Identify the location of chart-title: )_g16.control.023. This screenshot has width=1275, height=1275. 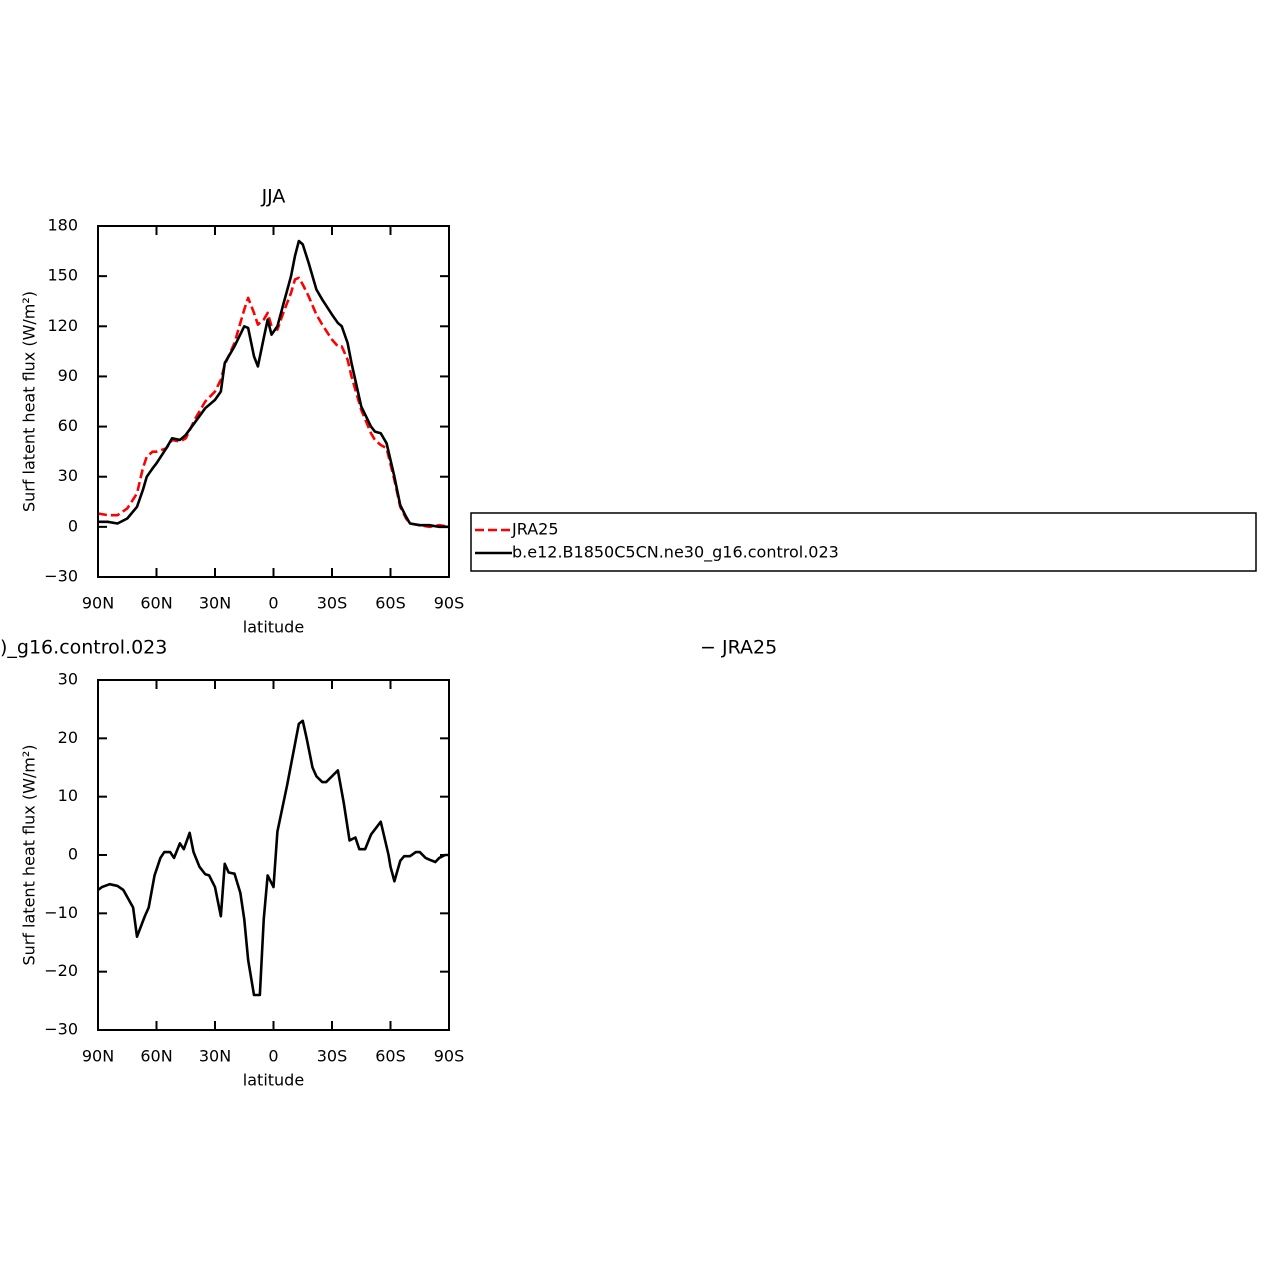
(83, 648).